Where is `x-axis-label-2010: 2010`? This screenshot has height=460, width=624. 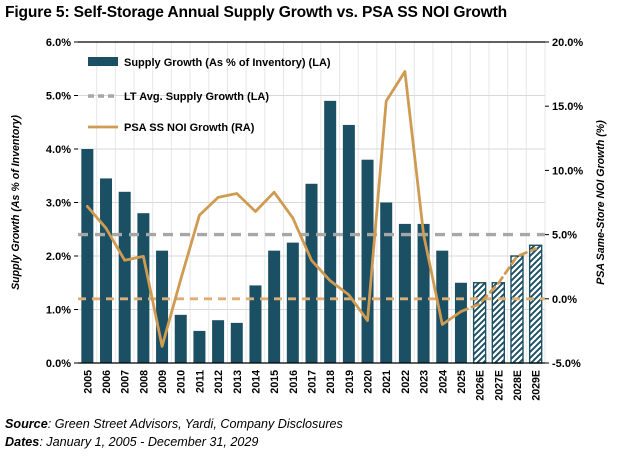 x-axis-label-2010: 2010 is located at coordinates (182, 382).